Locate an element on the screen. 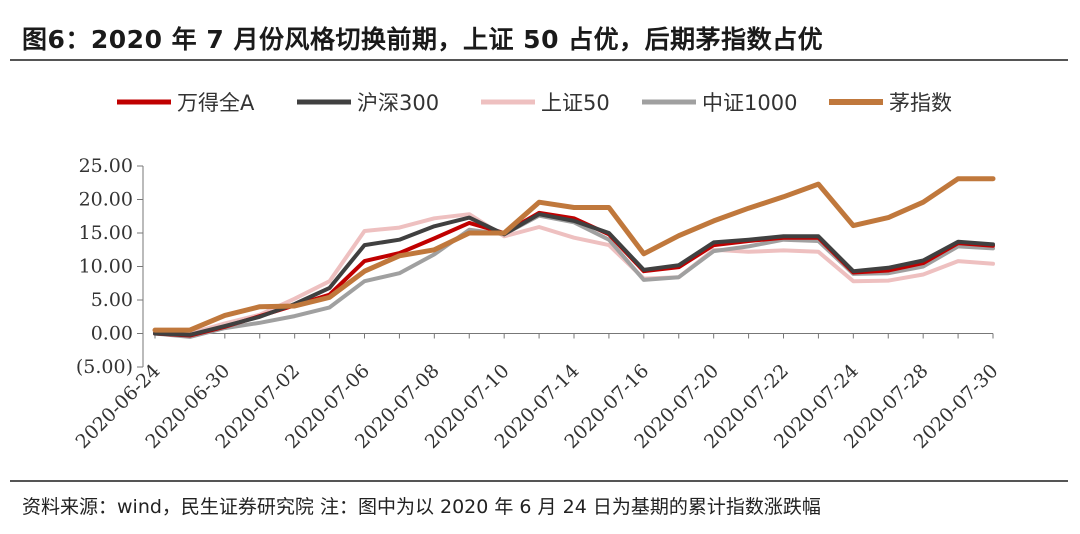 The image size is (1080, 534). legend-label: 中证1000 is located at coordinates (749, 103).